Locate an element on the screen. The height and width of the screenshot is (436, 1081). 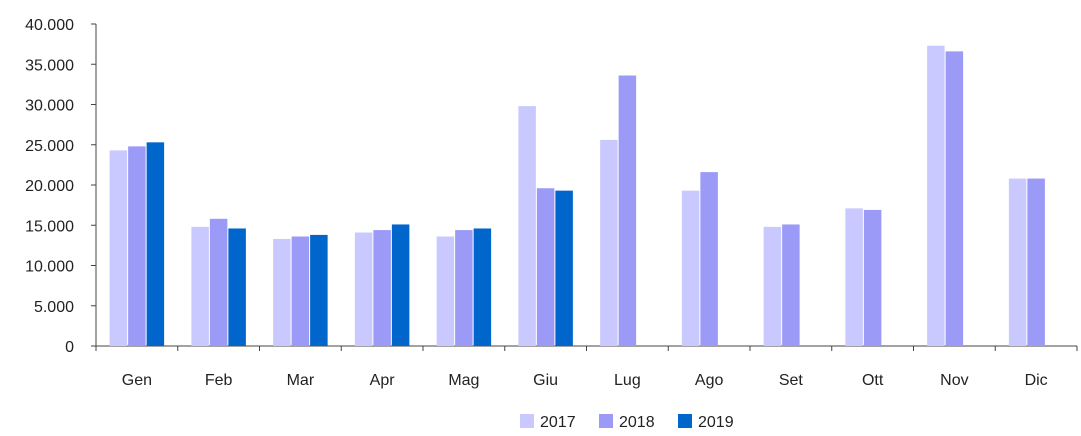
x-axis-ticks: Gen Feb Mar Apr Mag Giu Lug Ago Set Ott Nov Dic is located at coordinates (586, 367).